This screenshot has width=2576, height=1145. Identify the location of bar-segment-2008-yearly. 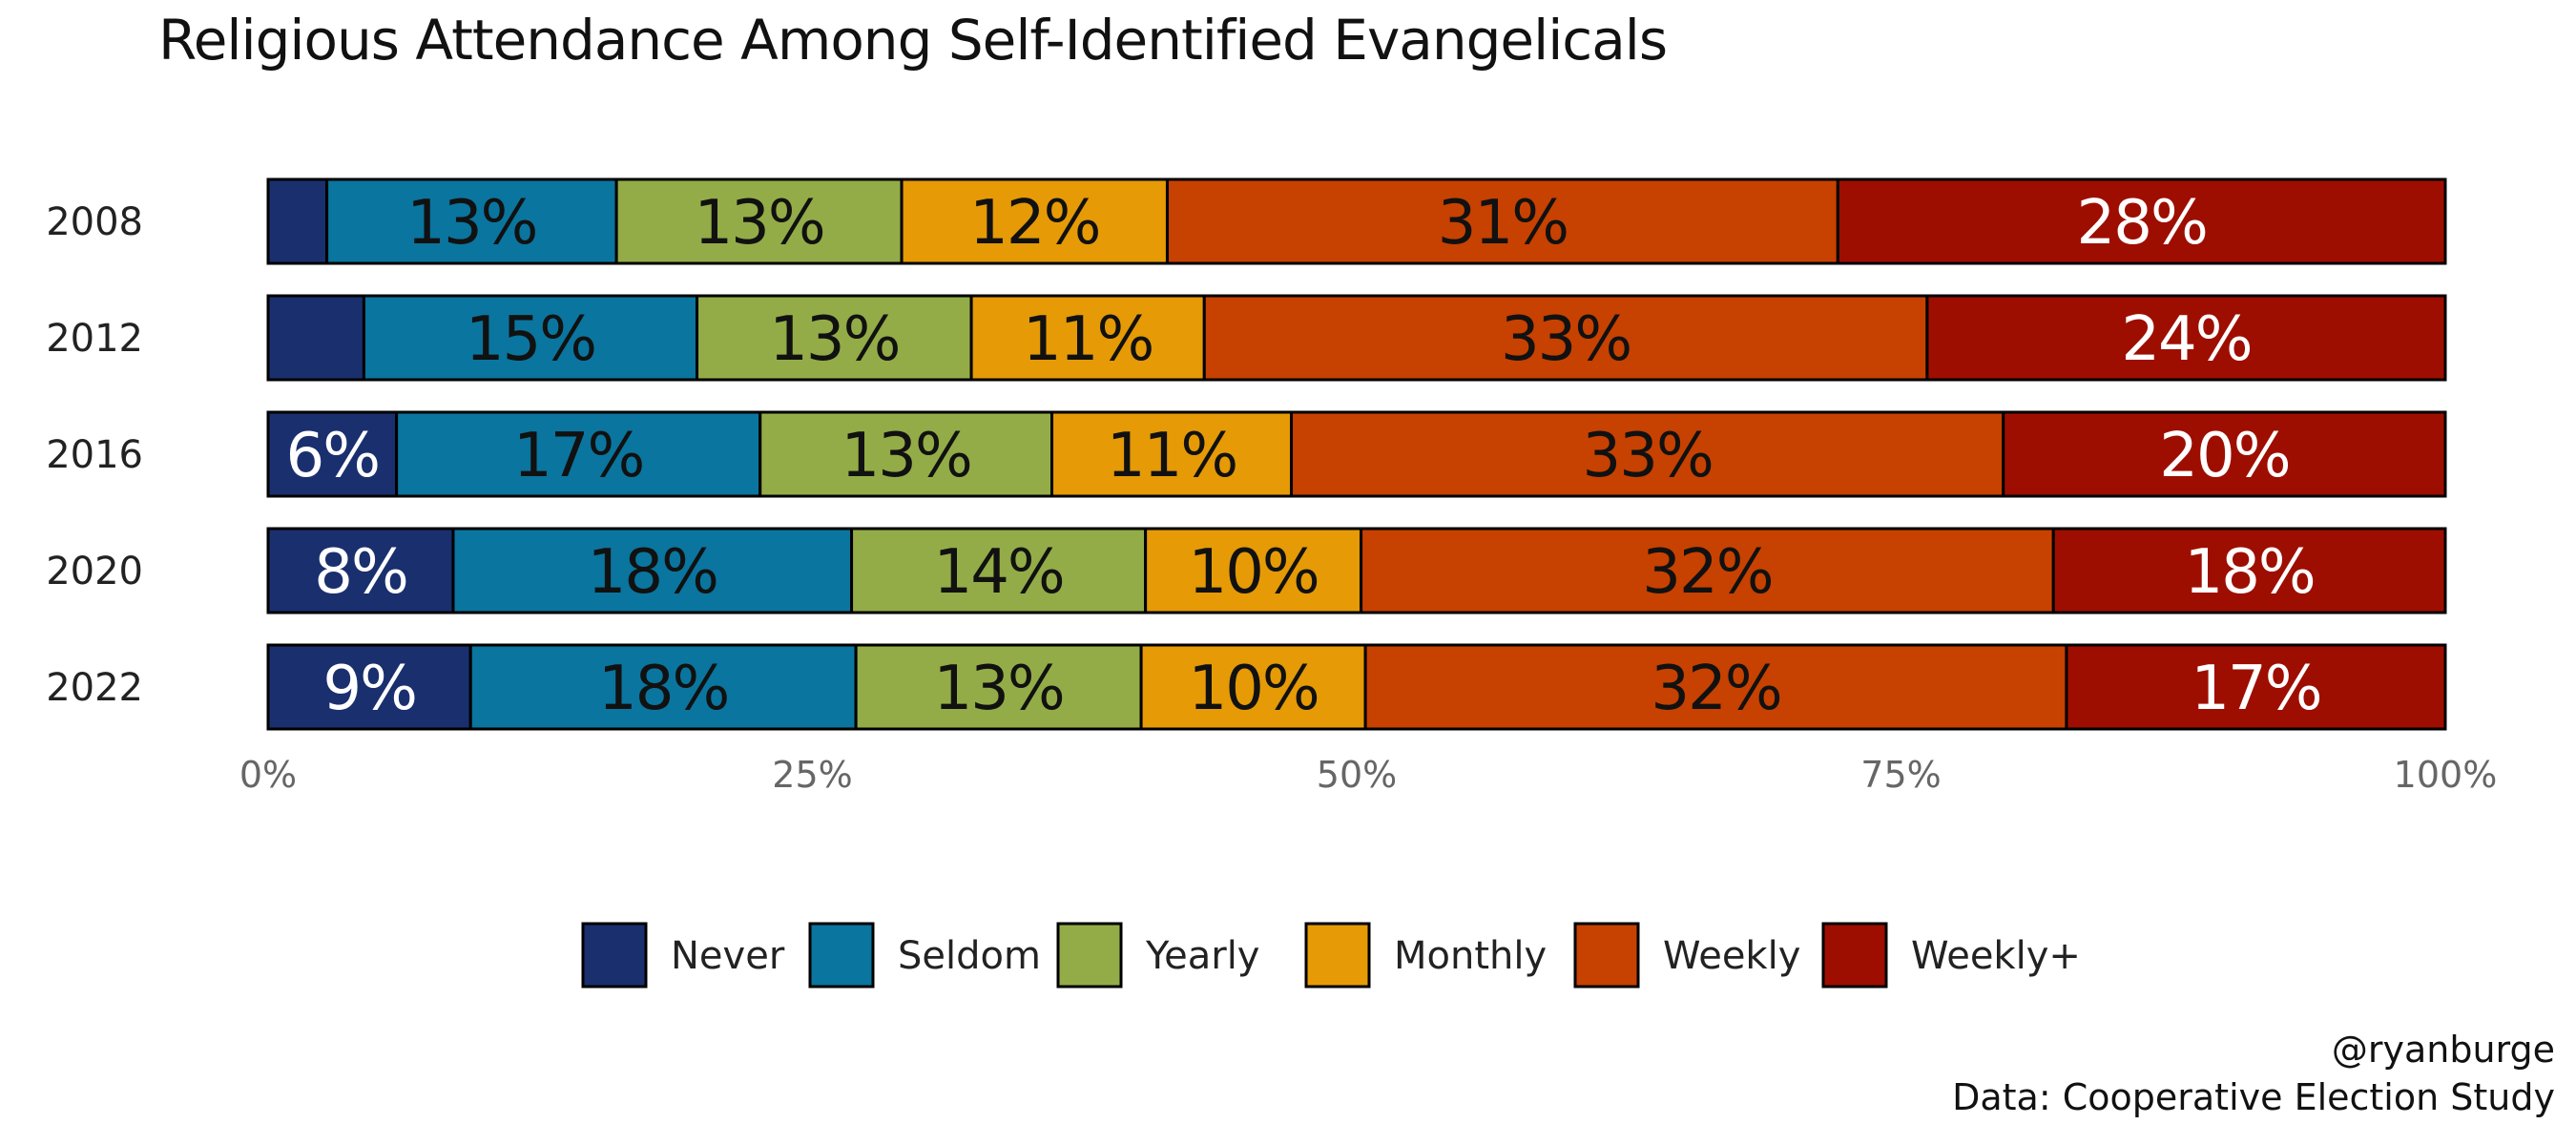
(759, 221).